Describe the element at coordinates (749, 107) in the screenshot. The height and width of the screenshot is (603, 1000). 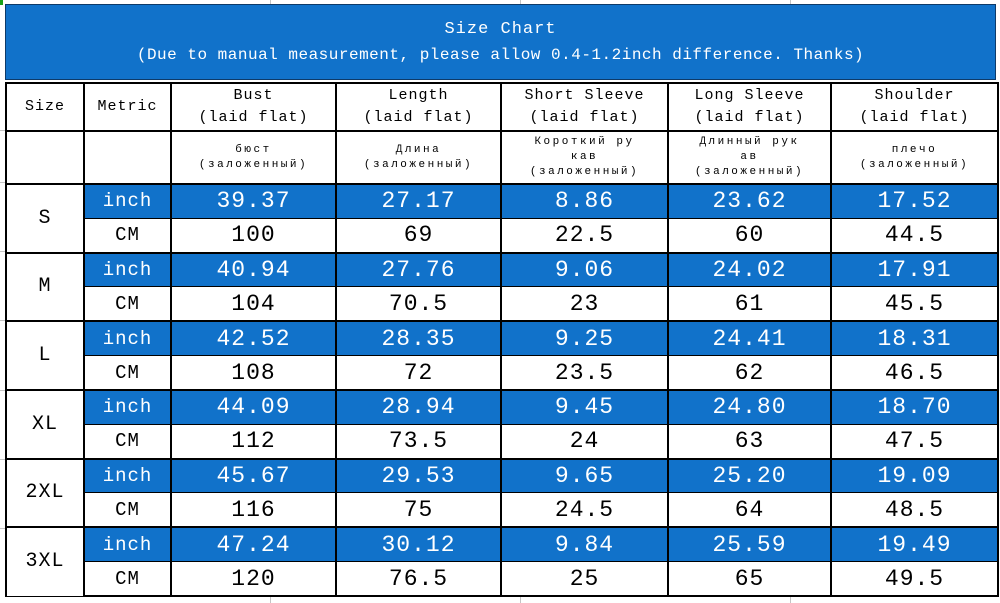
I see `header-long-sleeve: Long Sleeve (laid flat)` at that location.